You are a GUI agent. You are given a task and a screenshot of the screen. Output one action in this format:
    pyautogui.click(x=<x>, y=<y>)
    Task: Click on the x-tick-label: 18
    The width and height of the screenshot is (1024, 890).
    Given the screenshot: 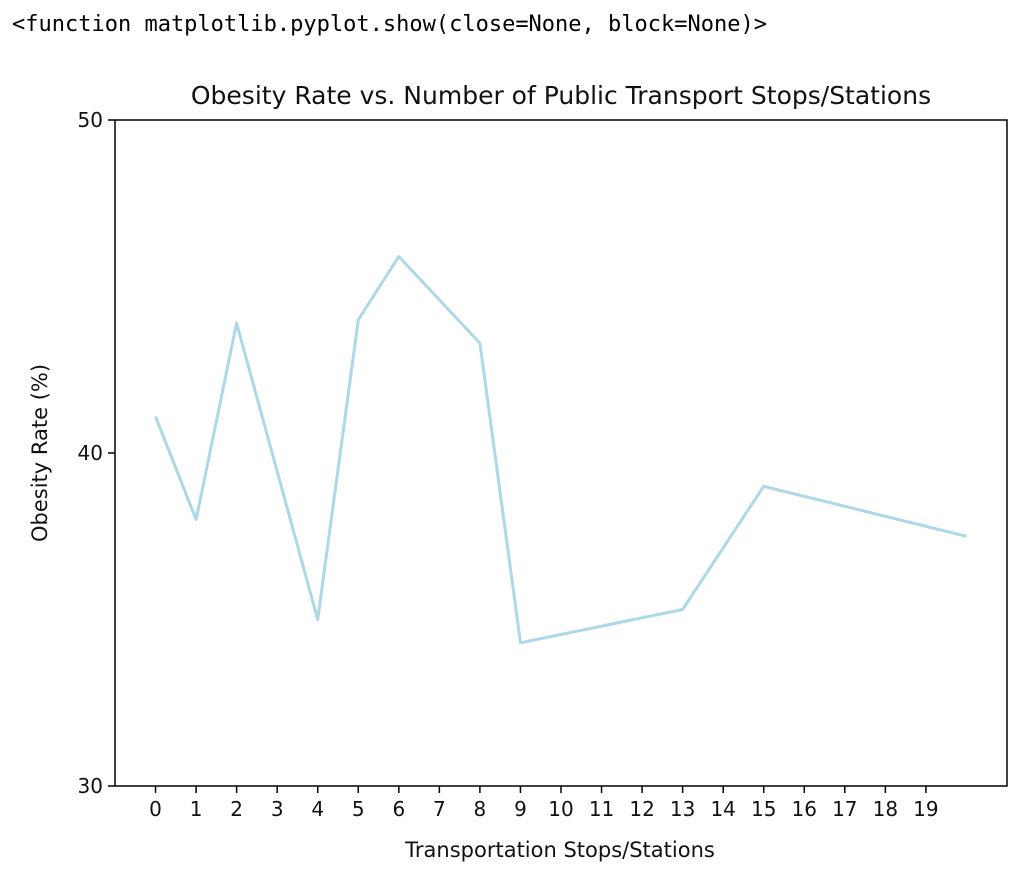 What is the action you would take?
    pyautogui.click(x=885, y=809)
    